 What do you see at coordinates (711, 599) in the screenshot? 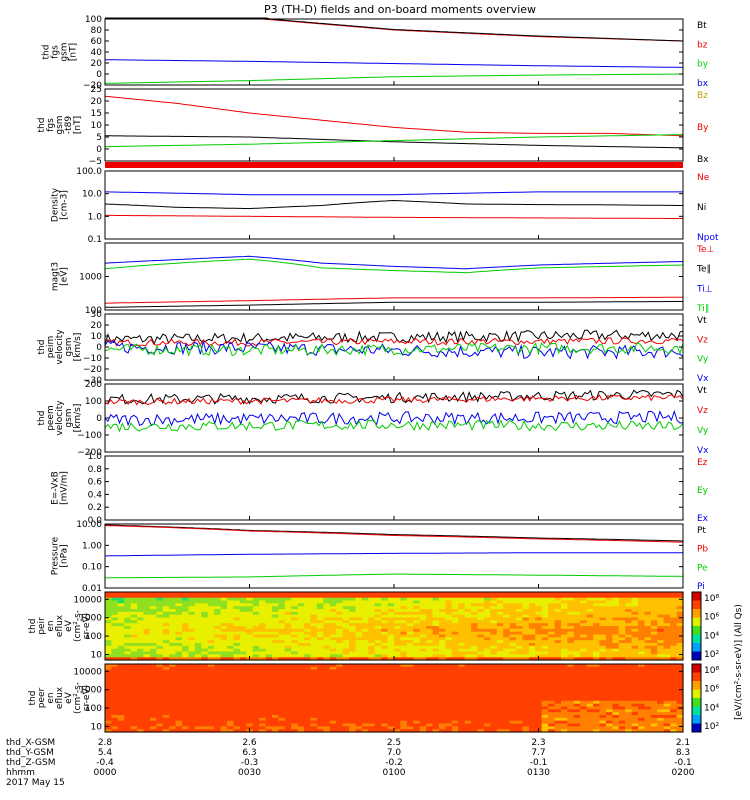
I see `colorbar-tick-label: 10⁸` at bounding box center [711, 599].